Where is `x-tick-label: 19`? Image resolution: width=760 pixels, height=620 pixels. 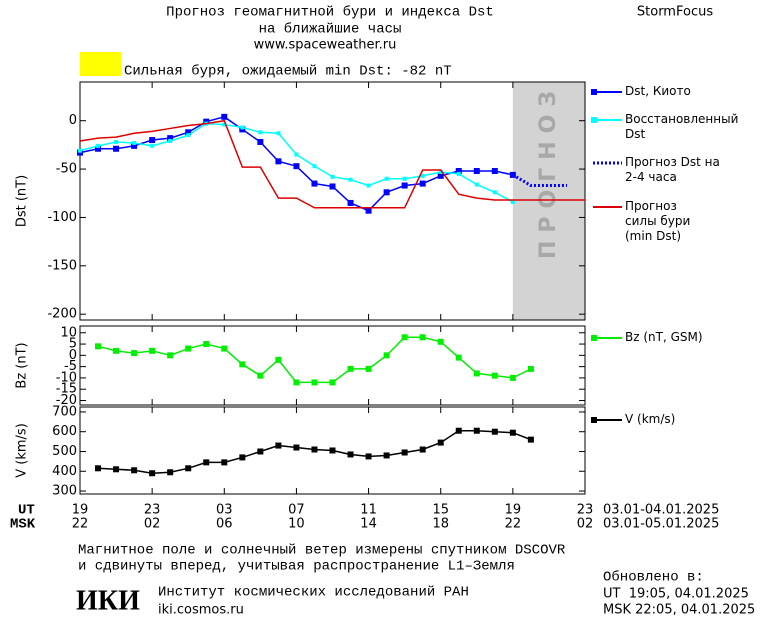
x-tick-label: 19 is located at coordinates (80, 510).